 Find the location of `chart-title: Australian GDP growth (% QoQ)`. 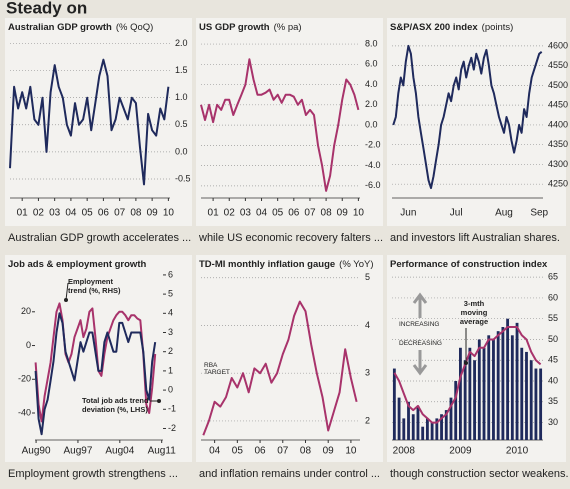

chart-title: Australian GDP growth (% QoQ) is located at coordinates (80, 27).